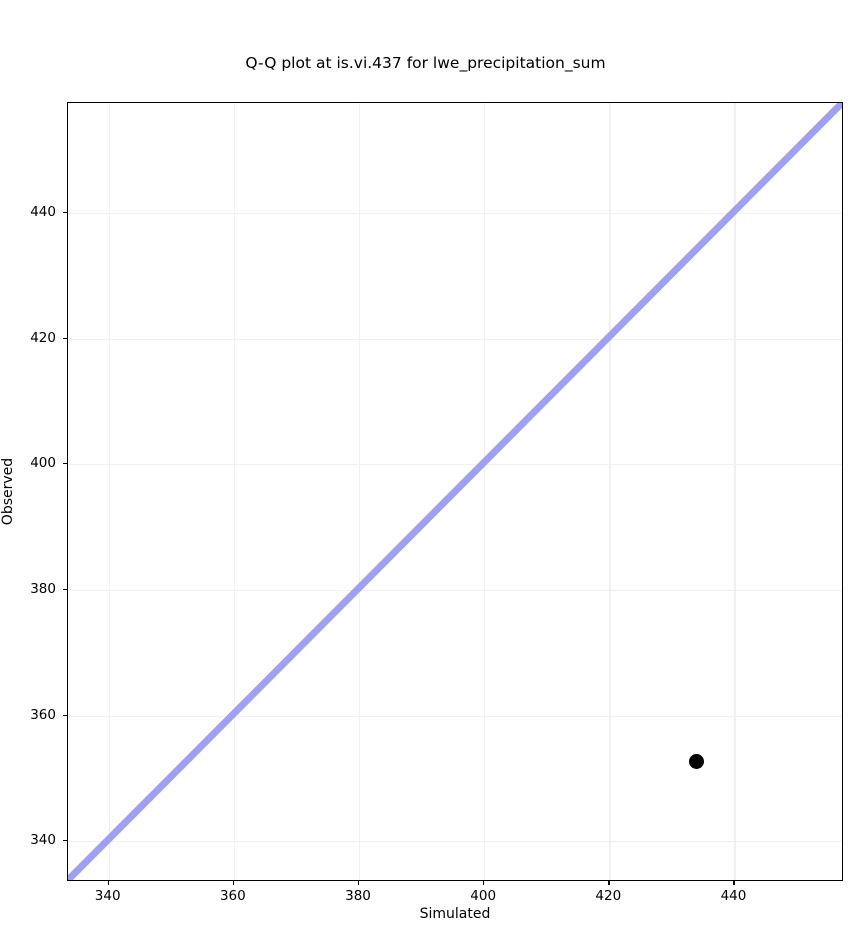 The width and height of the screenshot is (851, 934). I want to click on y-tick-label: 360, so click(43, 714).